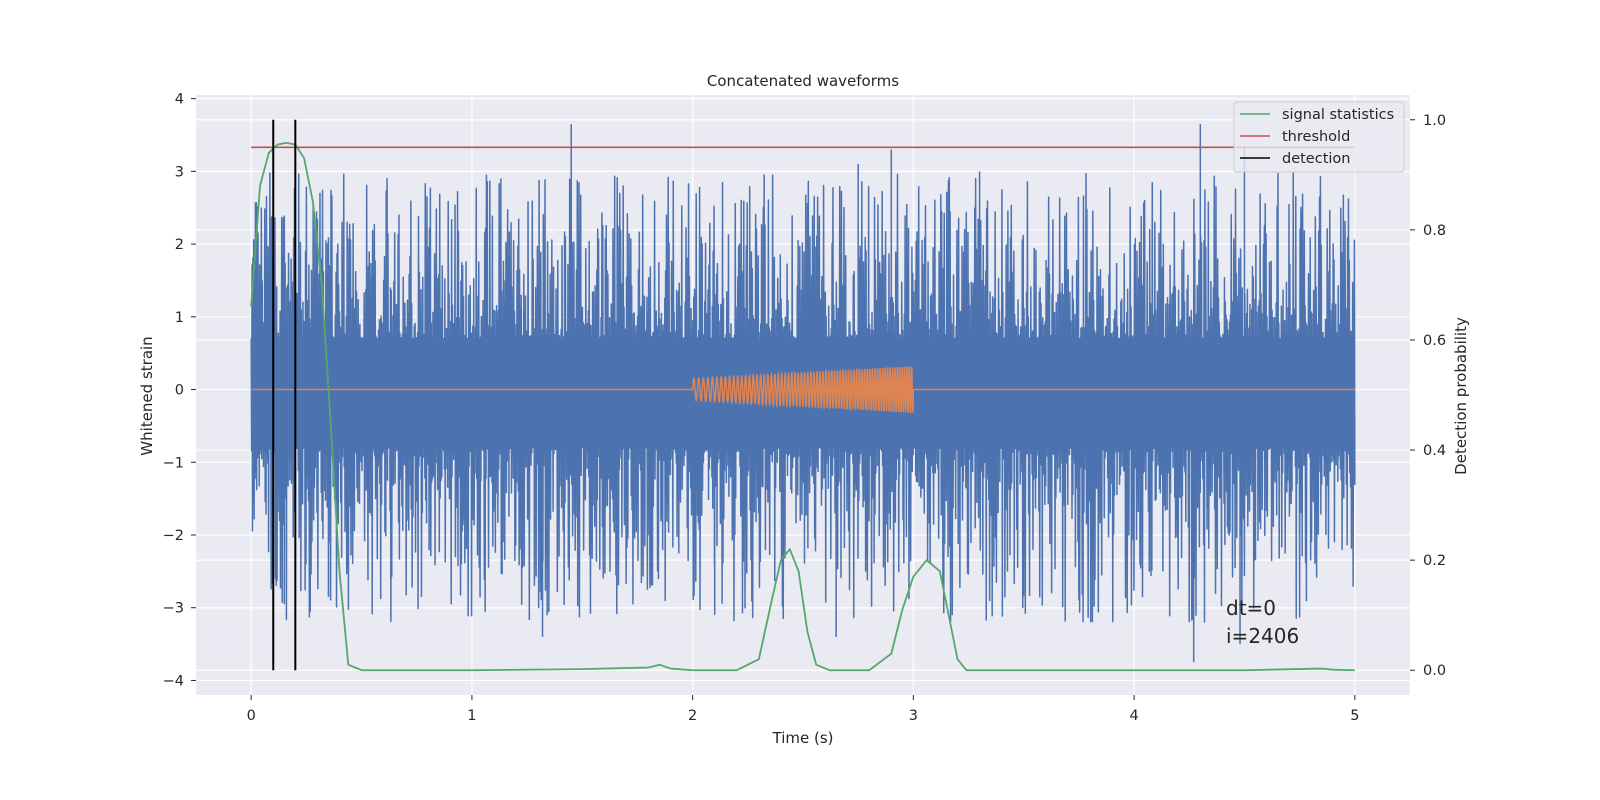 The height and width of the screenshot is (800, 1600). What do you see at coordinates (251, 716) in the screenshot?
I see `x-tick-label: 0` at bounding box center [251, 716].